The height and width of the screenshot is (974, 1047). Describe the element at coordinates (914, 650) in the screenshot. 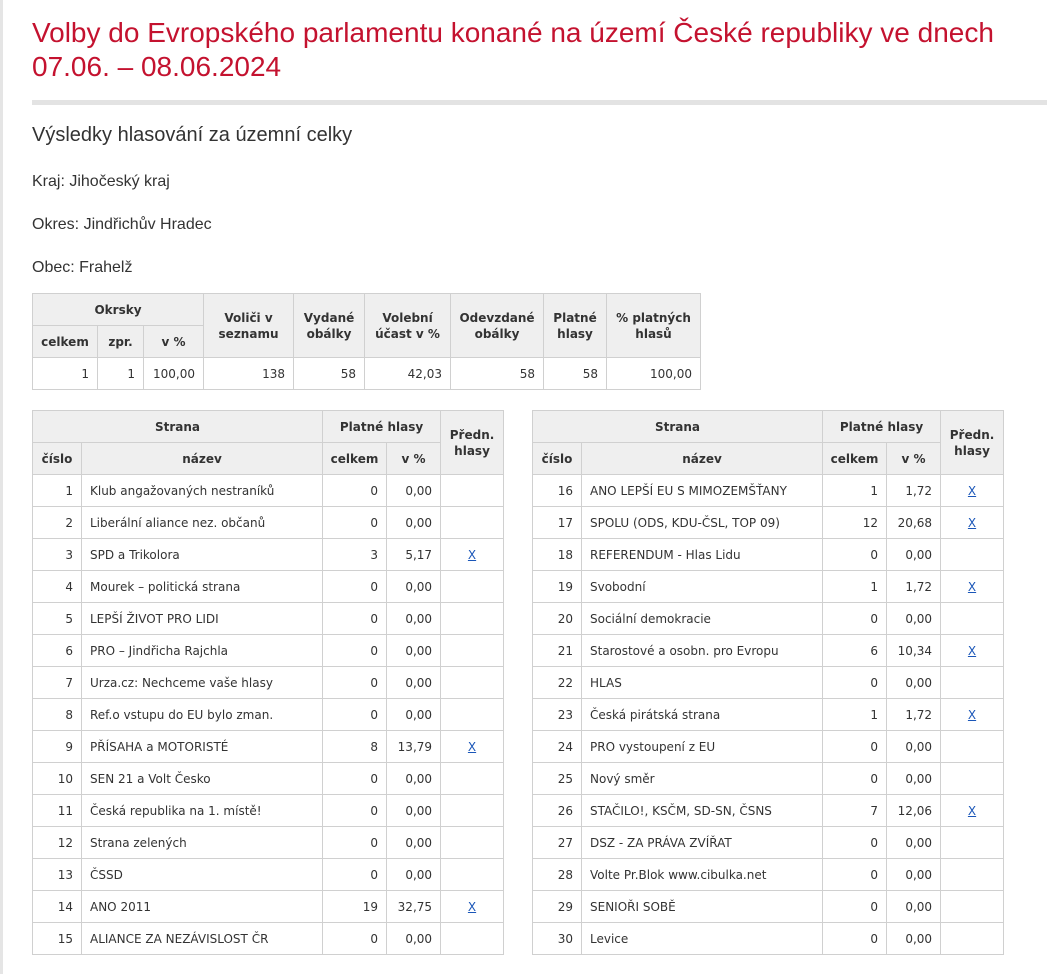

I see `party-pct: 10,34` at that location.